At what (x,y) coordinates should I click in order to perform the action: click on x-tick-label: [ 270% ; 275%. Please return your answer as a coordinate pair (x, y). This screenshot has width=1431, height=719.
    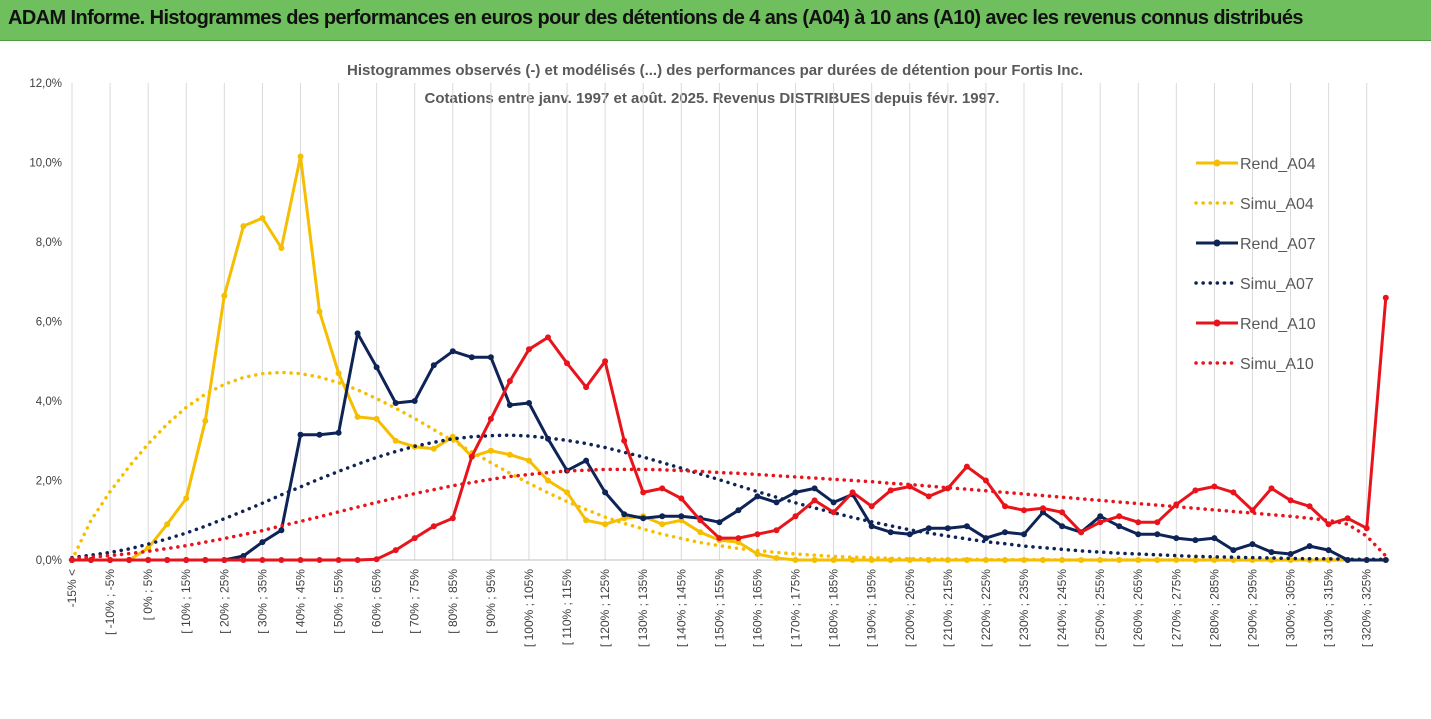
    Looking at the image, I should click on (1176, 608).